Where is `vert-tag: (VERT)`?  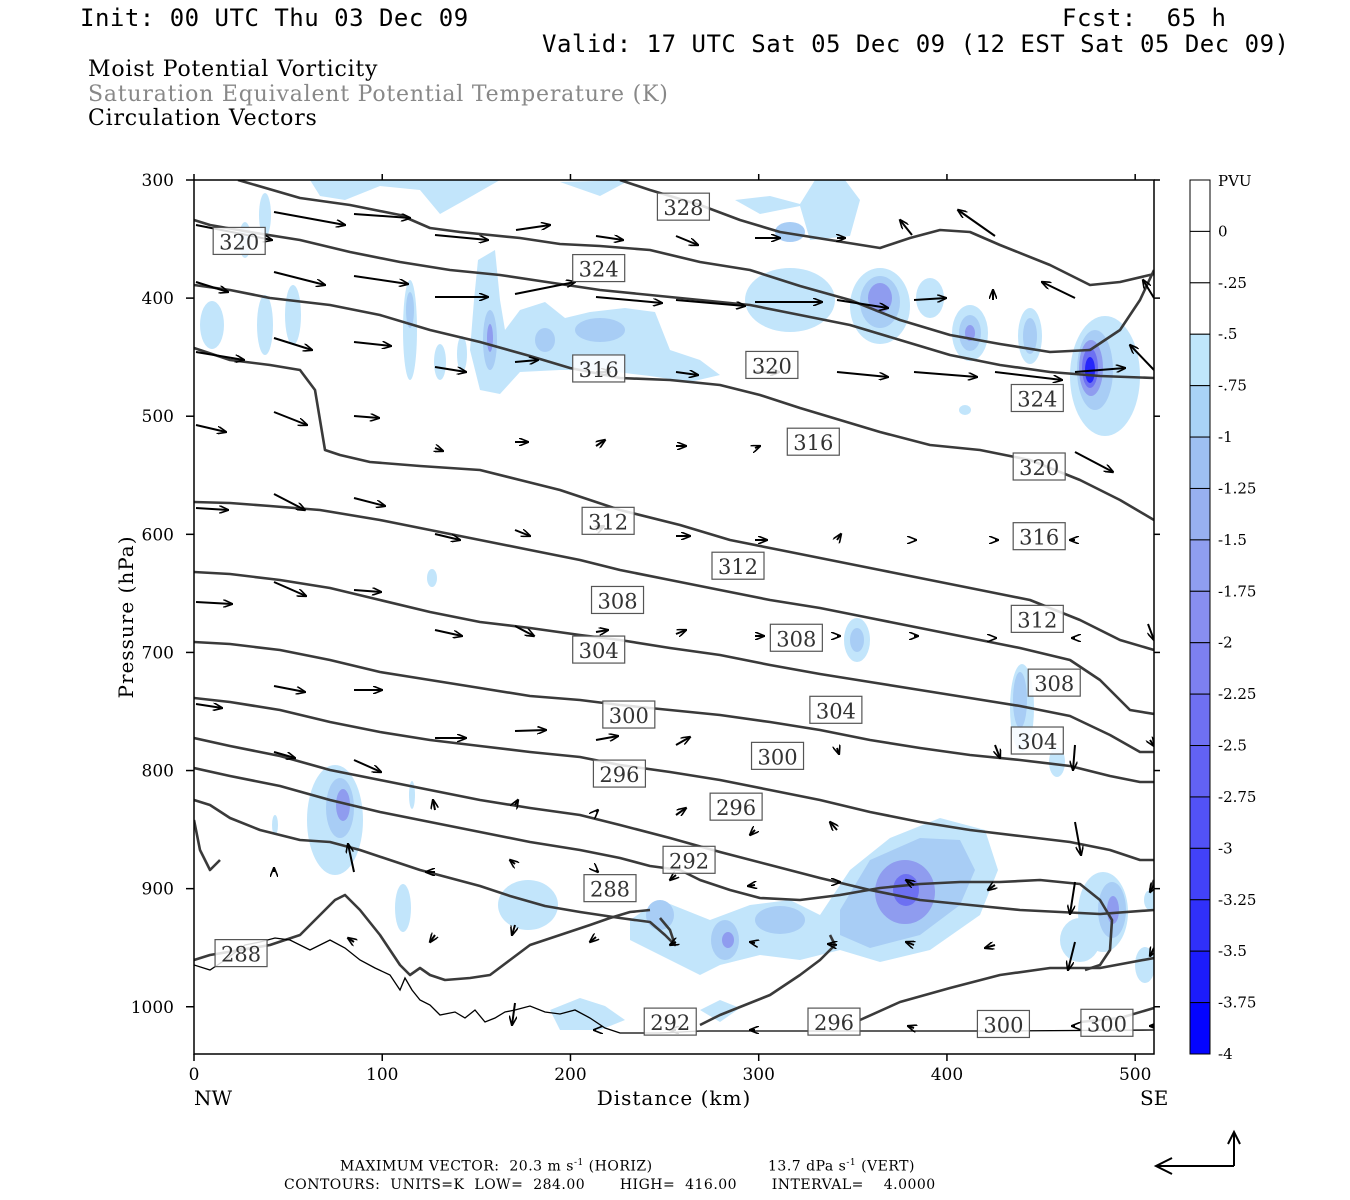
vert-tag: (VERT) is located at coordinates (885, 1166).